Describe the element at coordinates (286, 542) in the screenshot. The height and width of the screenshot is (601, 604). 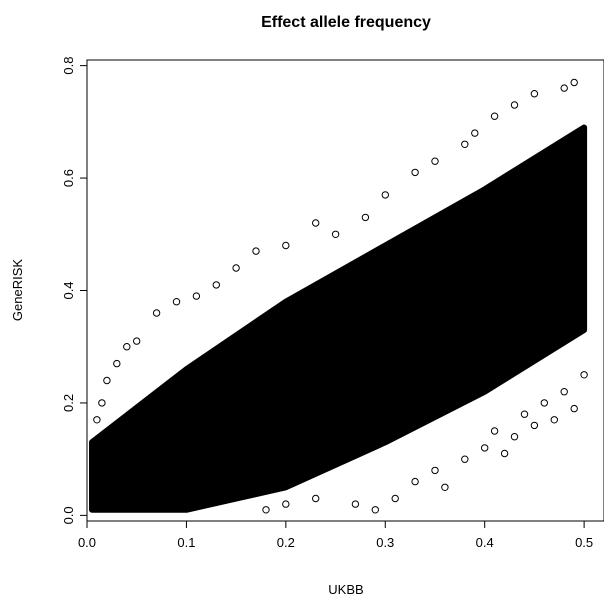
I see `x-tick-label: 0.2` at that location.